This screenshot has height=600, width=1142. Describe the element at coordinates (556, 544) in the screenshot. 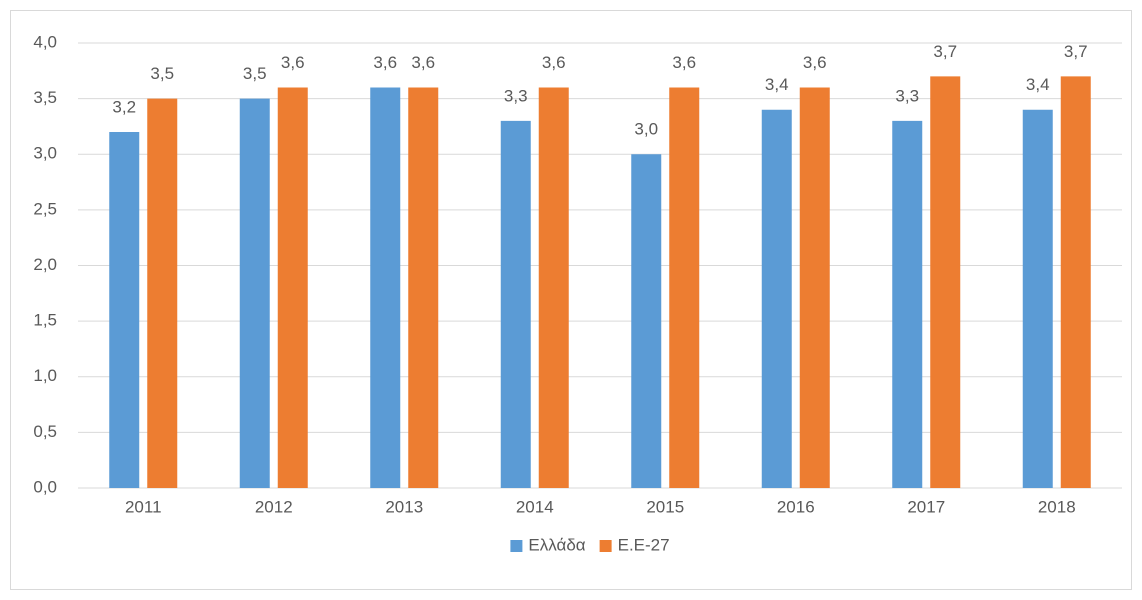

I see `legend-label: Ελλάδα` at that location.